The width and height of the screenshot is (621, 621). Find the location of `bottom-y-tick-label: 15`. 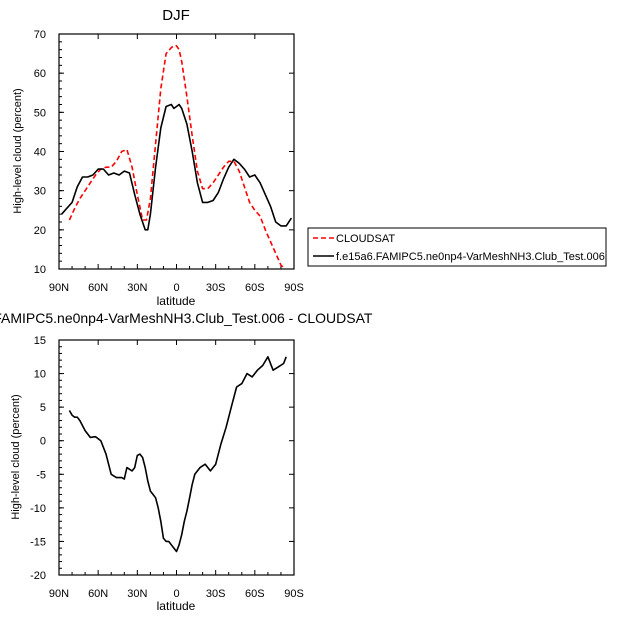

bottom-y-tick-label: 15 is located at coordinates (40, 341).